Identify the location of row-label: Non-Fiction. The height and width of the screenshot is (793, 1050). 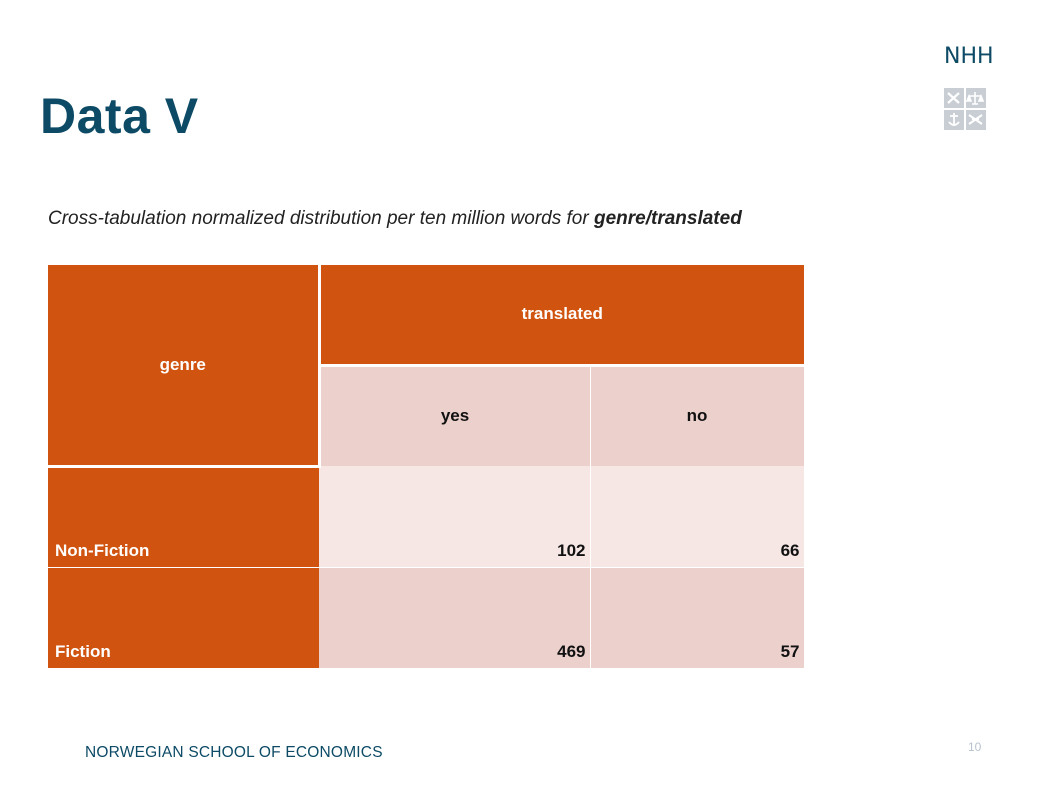
(183, 517).